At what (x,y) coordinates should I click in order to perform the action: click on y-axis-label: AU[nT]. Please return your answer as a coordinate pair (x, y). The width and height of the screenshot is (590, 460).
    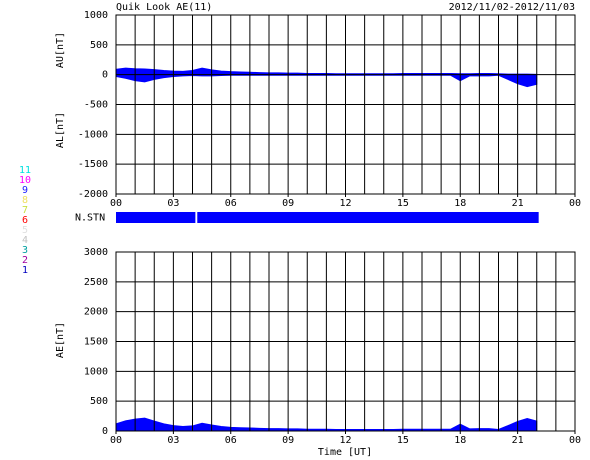
    Looking at the image, I should click on (60, 50).